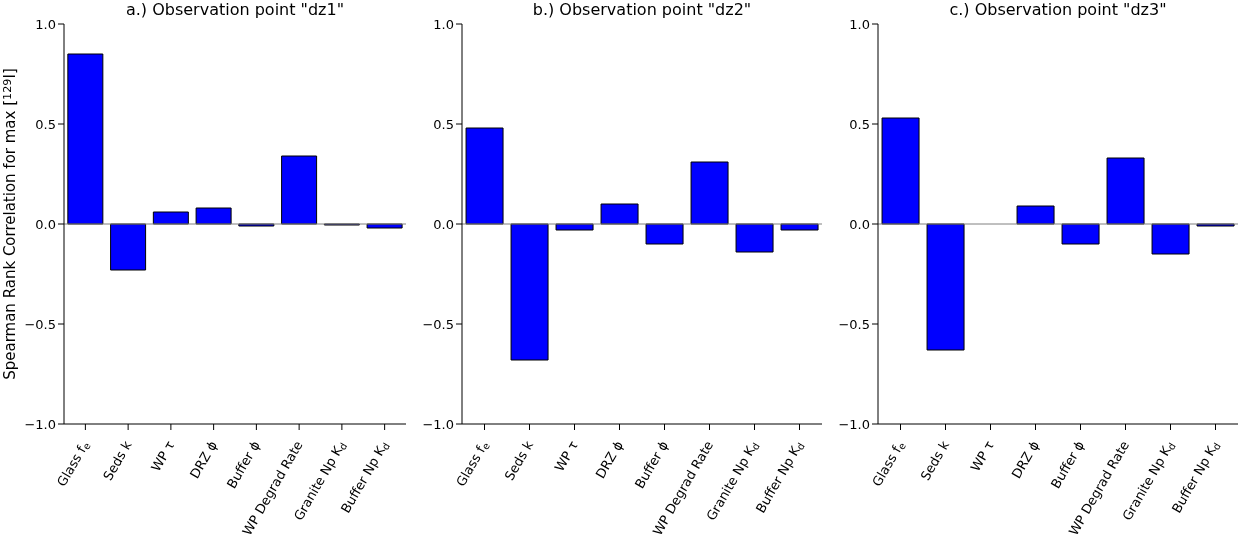  What do you see at coordinates (642, 10) in the screenshot?
I see `chart-title: b.) Observation point "dz2"` at bounding box center [642, 10].